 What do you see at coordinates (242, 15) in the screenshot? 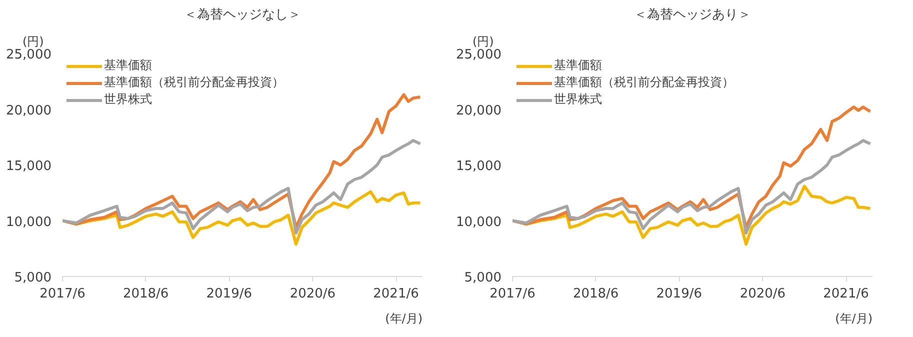
I see `chart-title: ＜為替ヘッジなし＞` at bounding box center [242, 15].